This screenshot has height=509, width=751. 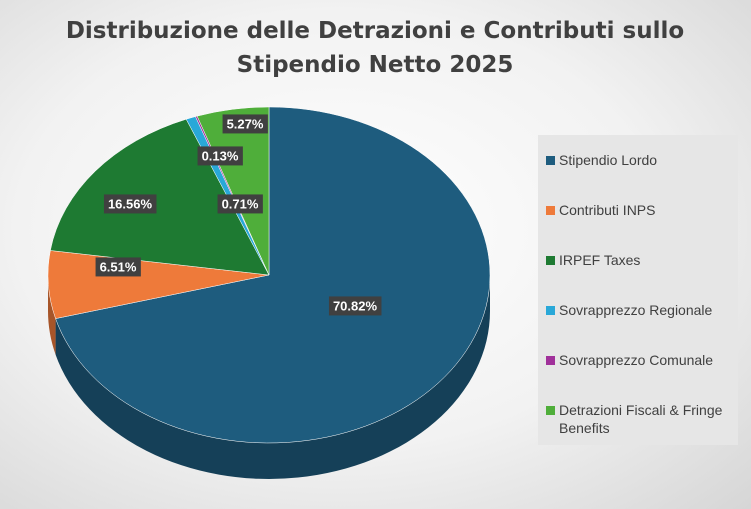 I want to click on legend-label: Stipendio Lordo, so click(x=608, y=160).